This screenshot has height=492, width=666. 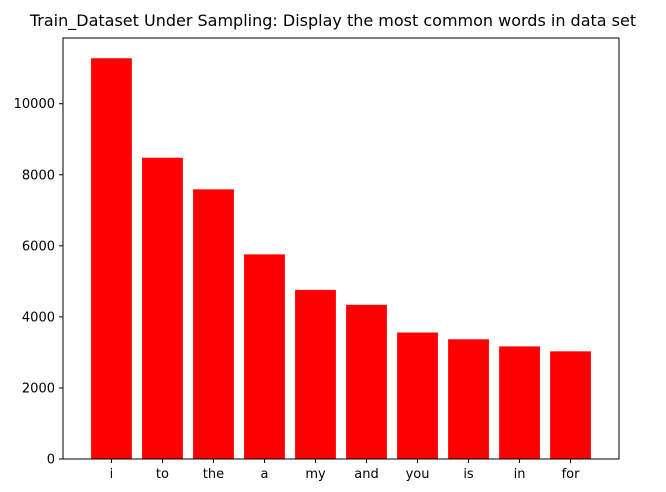 I want to click on bar-i, so click(x=111, y=258).